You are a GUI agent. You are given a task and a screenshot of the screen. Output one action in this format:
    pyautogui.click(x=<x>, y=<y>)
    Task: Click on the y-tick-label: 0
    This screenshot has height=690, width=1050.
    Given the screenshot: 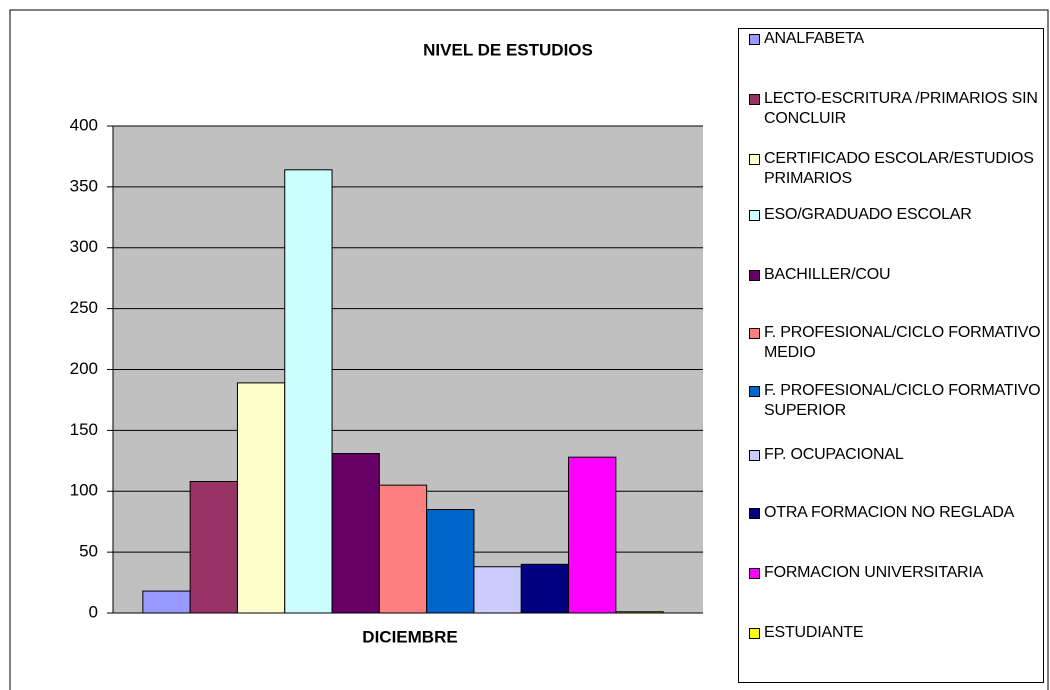 What is the action you would take?
    pyautogui.click(x=93, y=611)
    